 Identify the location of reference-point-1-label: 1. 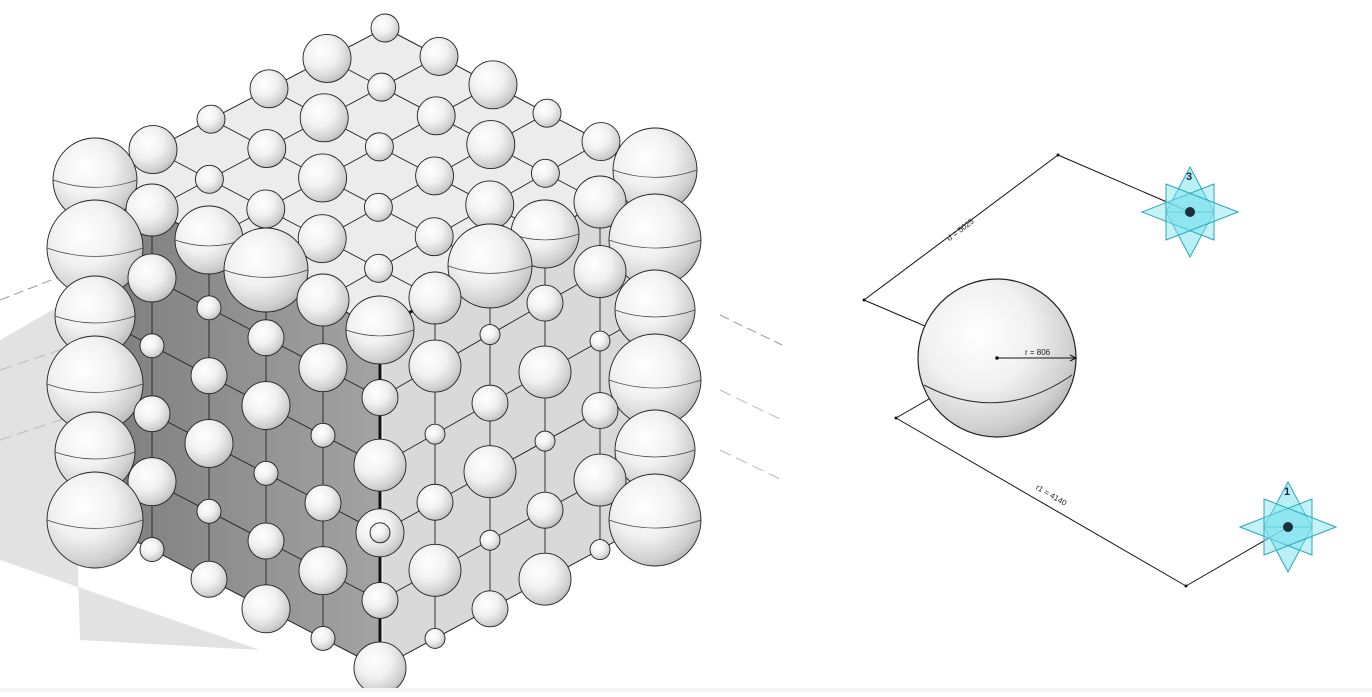
(1287, 492).